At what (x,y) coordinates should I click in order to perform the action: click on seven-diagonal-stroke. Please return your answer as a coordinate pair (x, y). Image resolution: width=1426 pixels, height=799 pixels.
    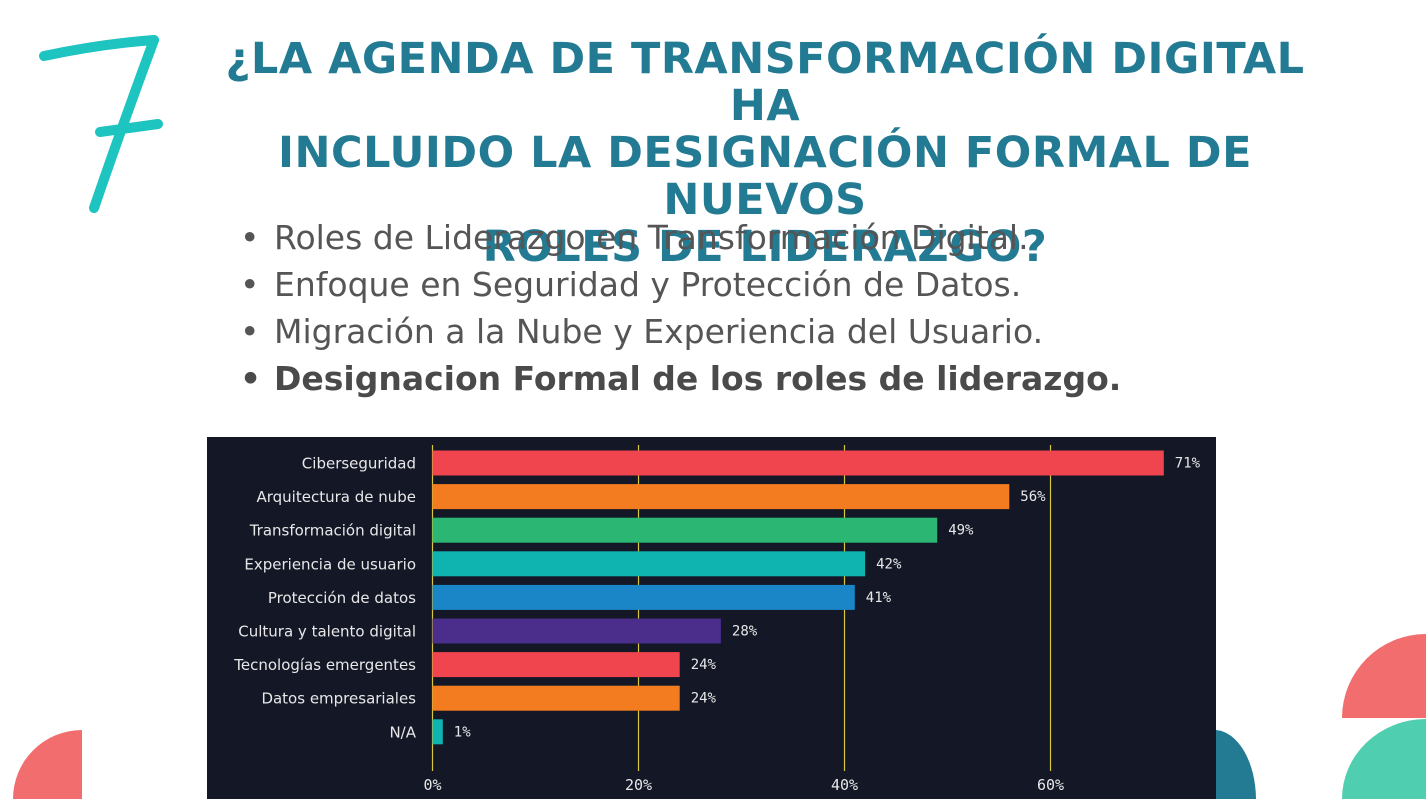
    Looking at the image, I should click on (124, 124).